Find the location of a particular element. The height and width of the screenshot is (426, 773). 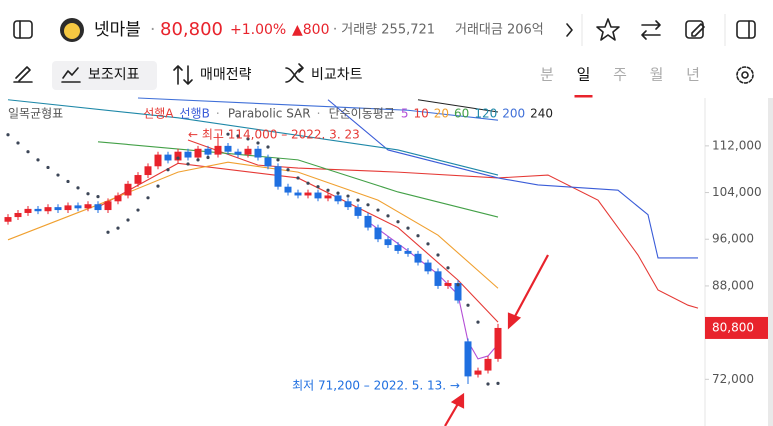

legend-entry: 20 is located at coordinates (441, 114).